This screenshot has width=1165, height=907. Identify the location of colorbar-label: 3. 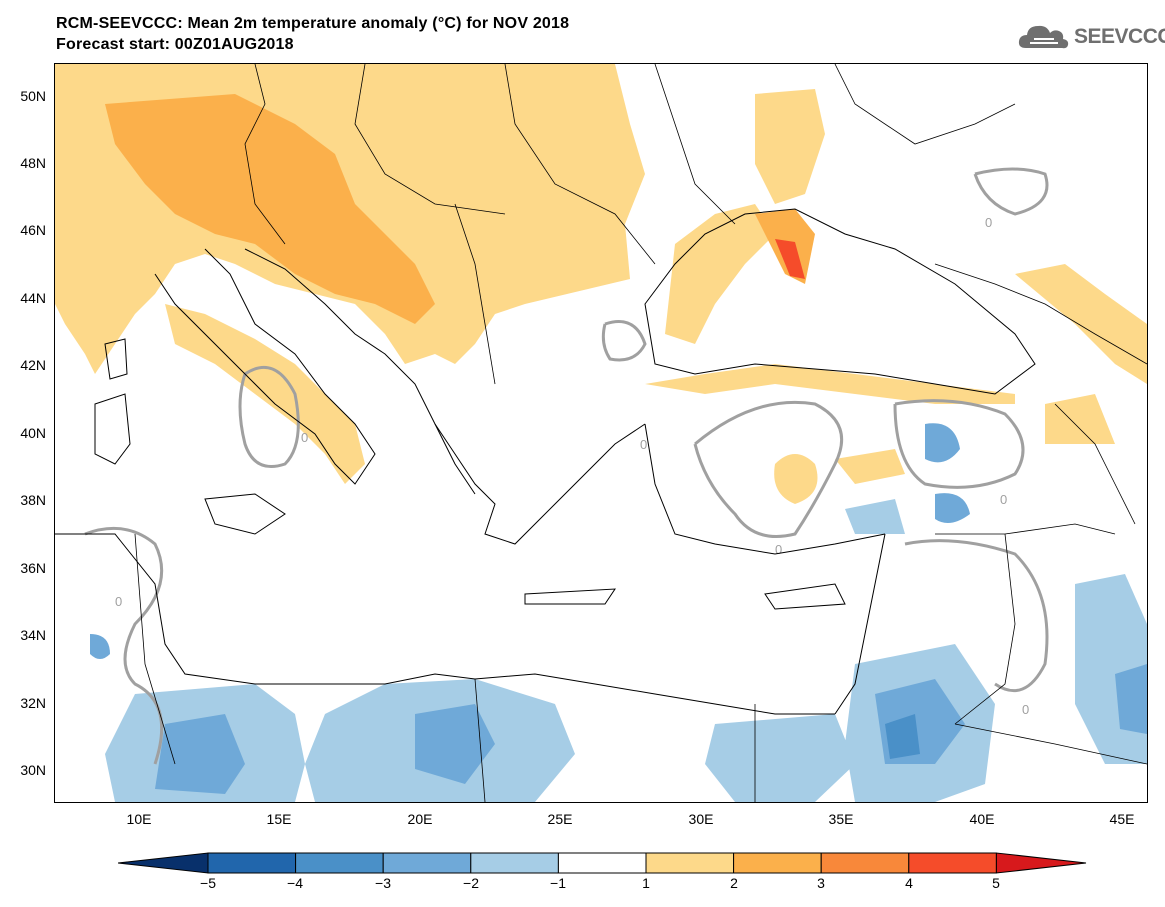
(821, 883).